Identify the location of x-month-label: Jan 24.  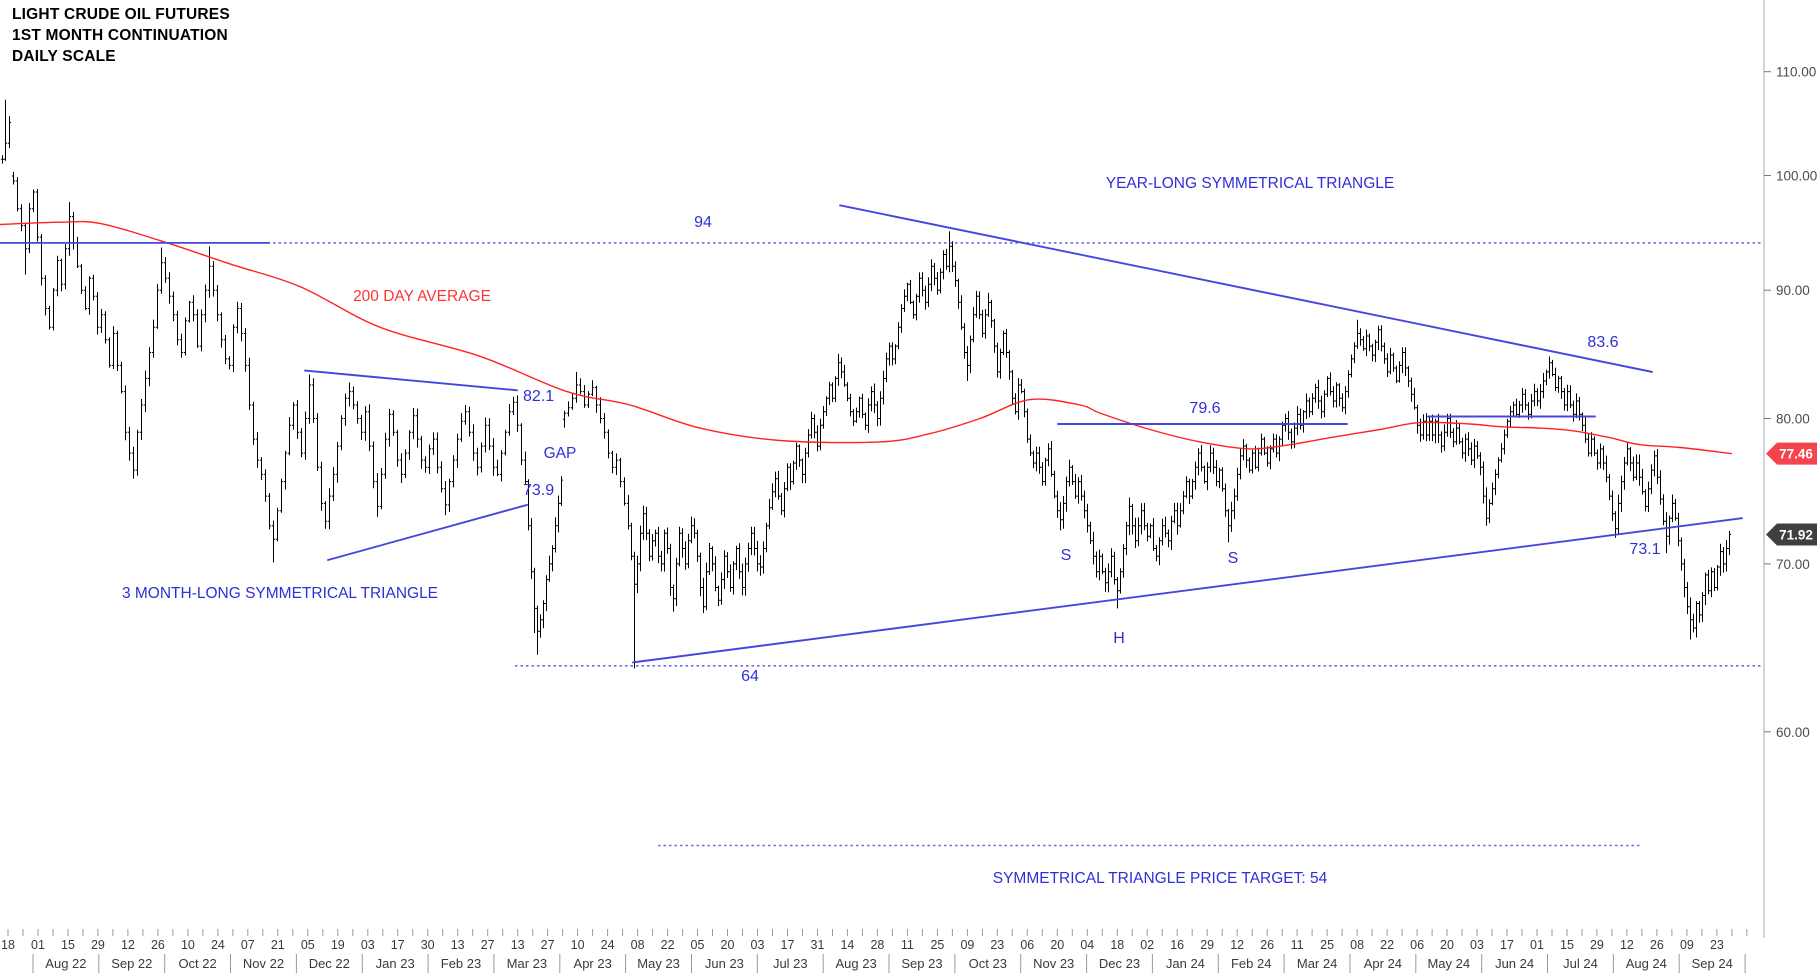
(1185, 963).